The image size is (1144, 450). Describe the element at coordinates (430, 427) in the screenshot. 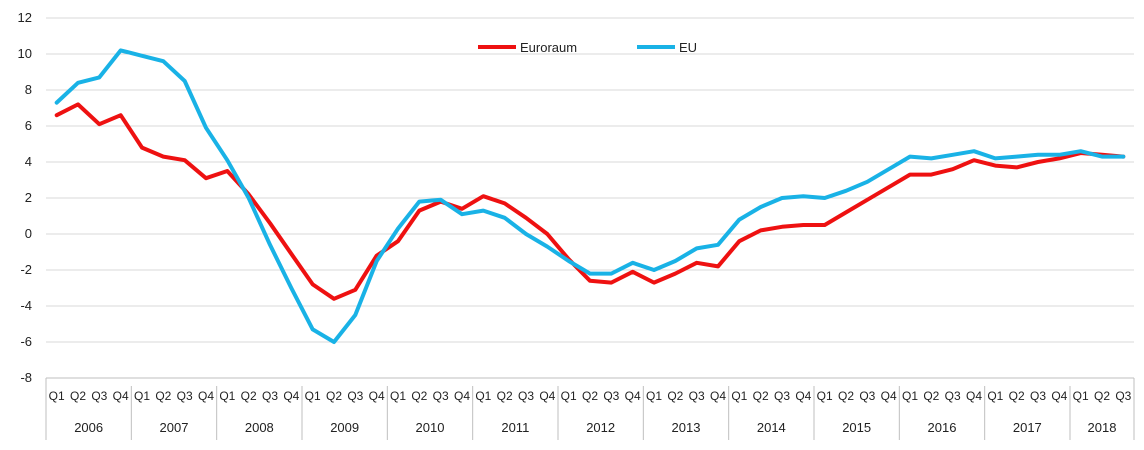

I see `x-tick-year: 2010` at that location.